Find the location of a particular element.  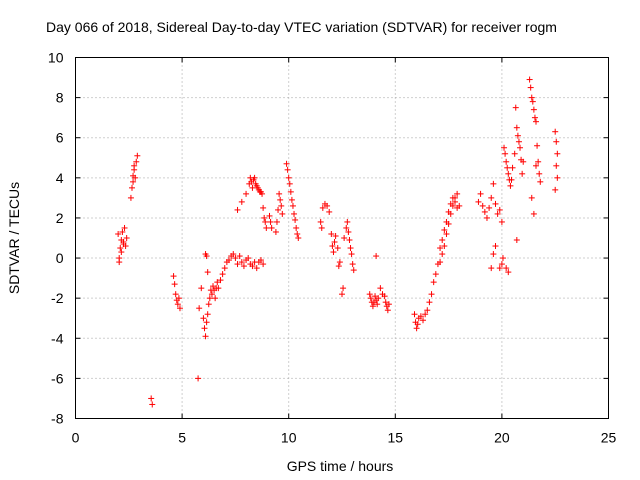

y-tick-label: 2 is located at coordinates (60, 218).